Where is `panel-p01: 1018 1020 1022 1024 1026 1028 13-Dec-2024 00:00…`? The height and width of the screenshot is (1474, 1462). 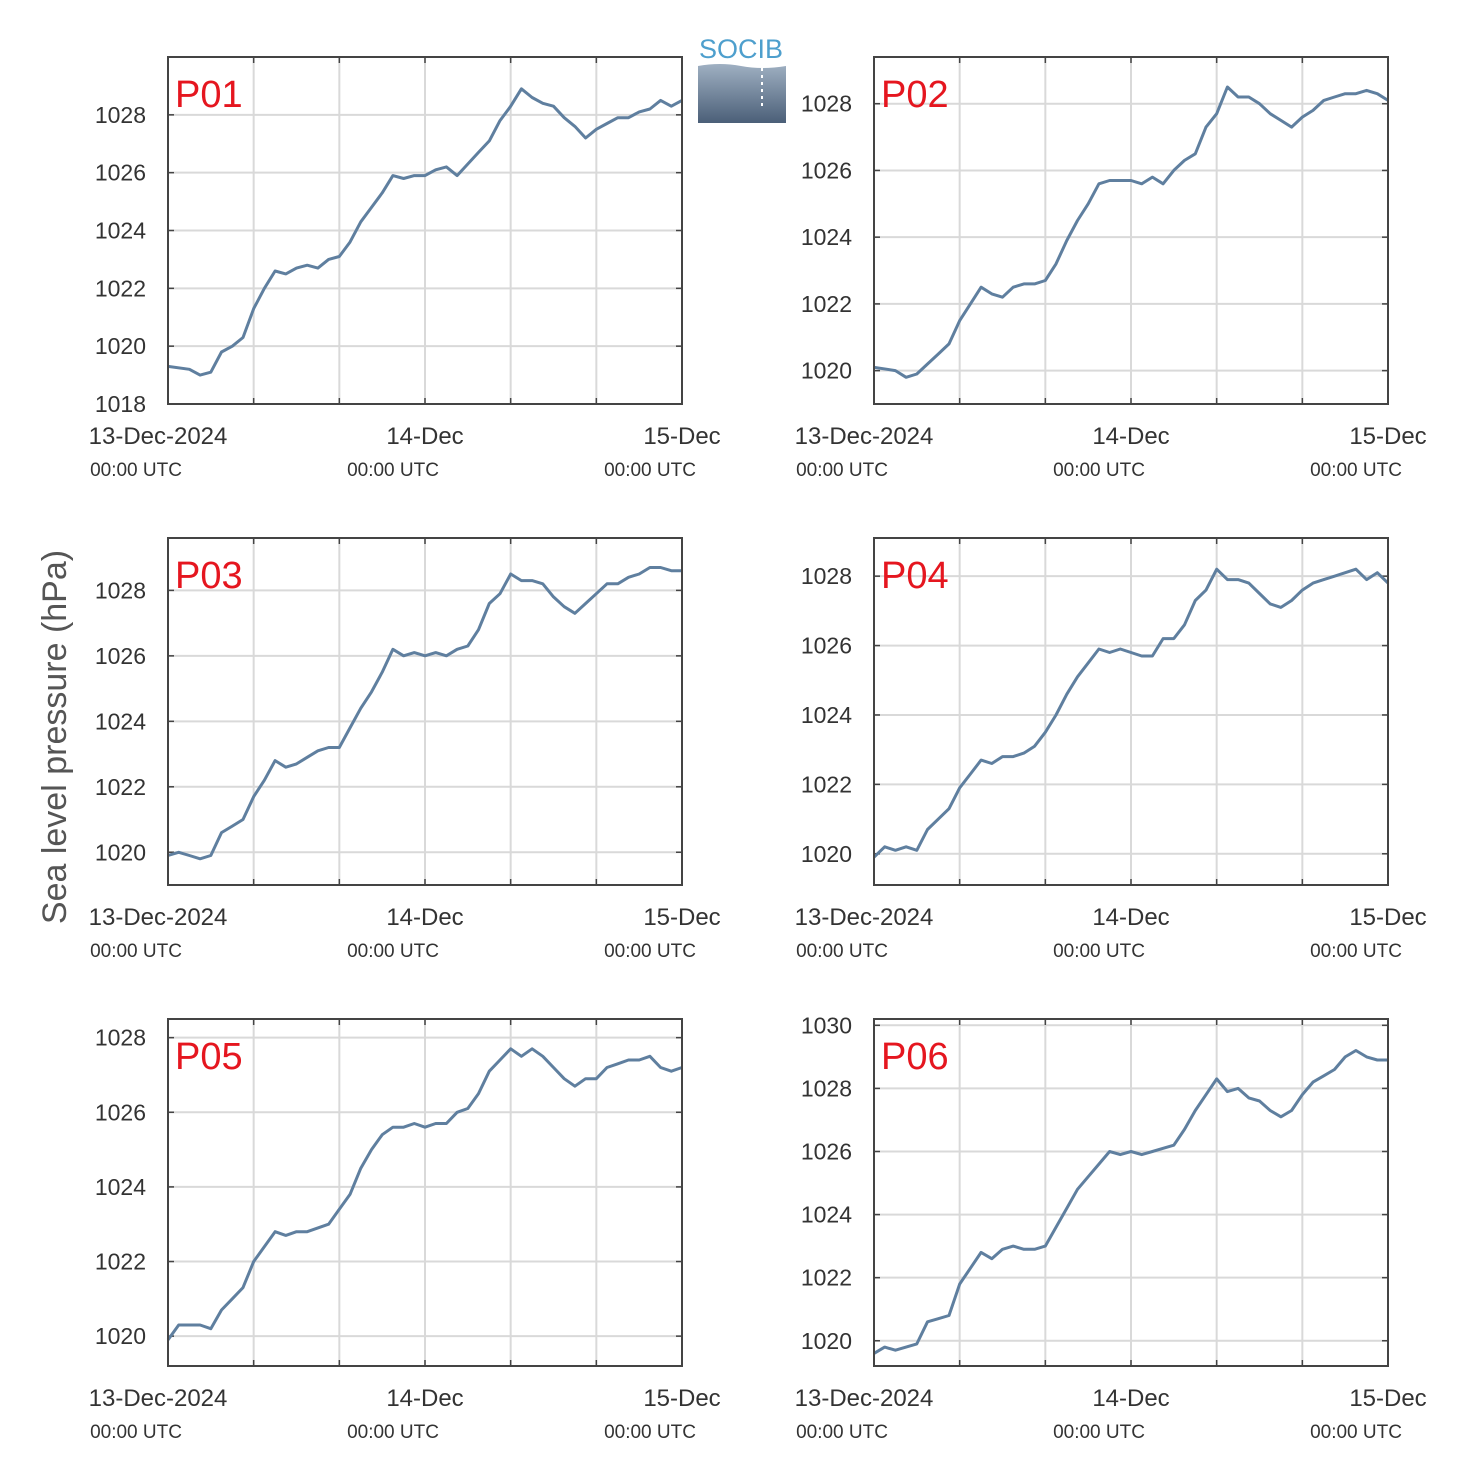
panel-p01: 1018 1020 1022 1024 1026 1028 13-Dec-2024 00:00… is located at coordinates (405, 268).